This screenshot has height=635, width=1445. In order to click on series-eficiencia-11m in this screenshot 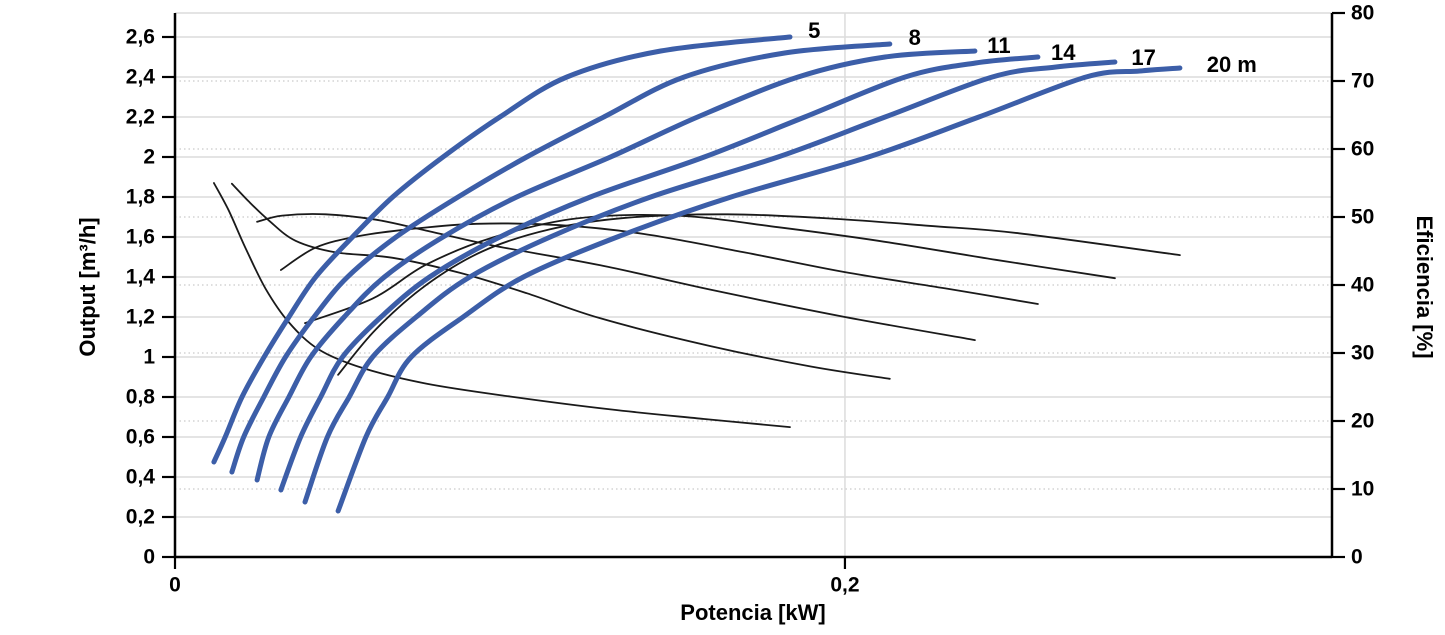, I will do `click(616, 277)`.